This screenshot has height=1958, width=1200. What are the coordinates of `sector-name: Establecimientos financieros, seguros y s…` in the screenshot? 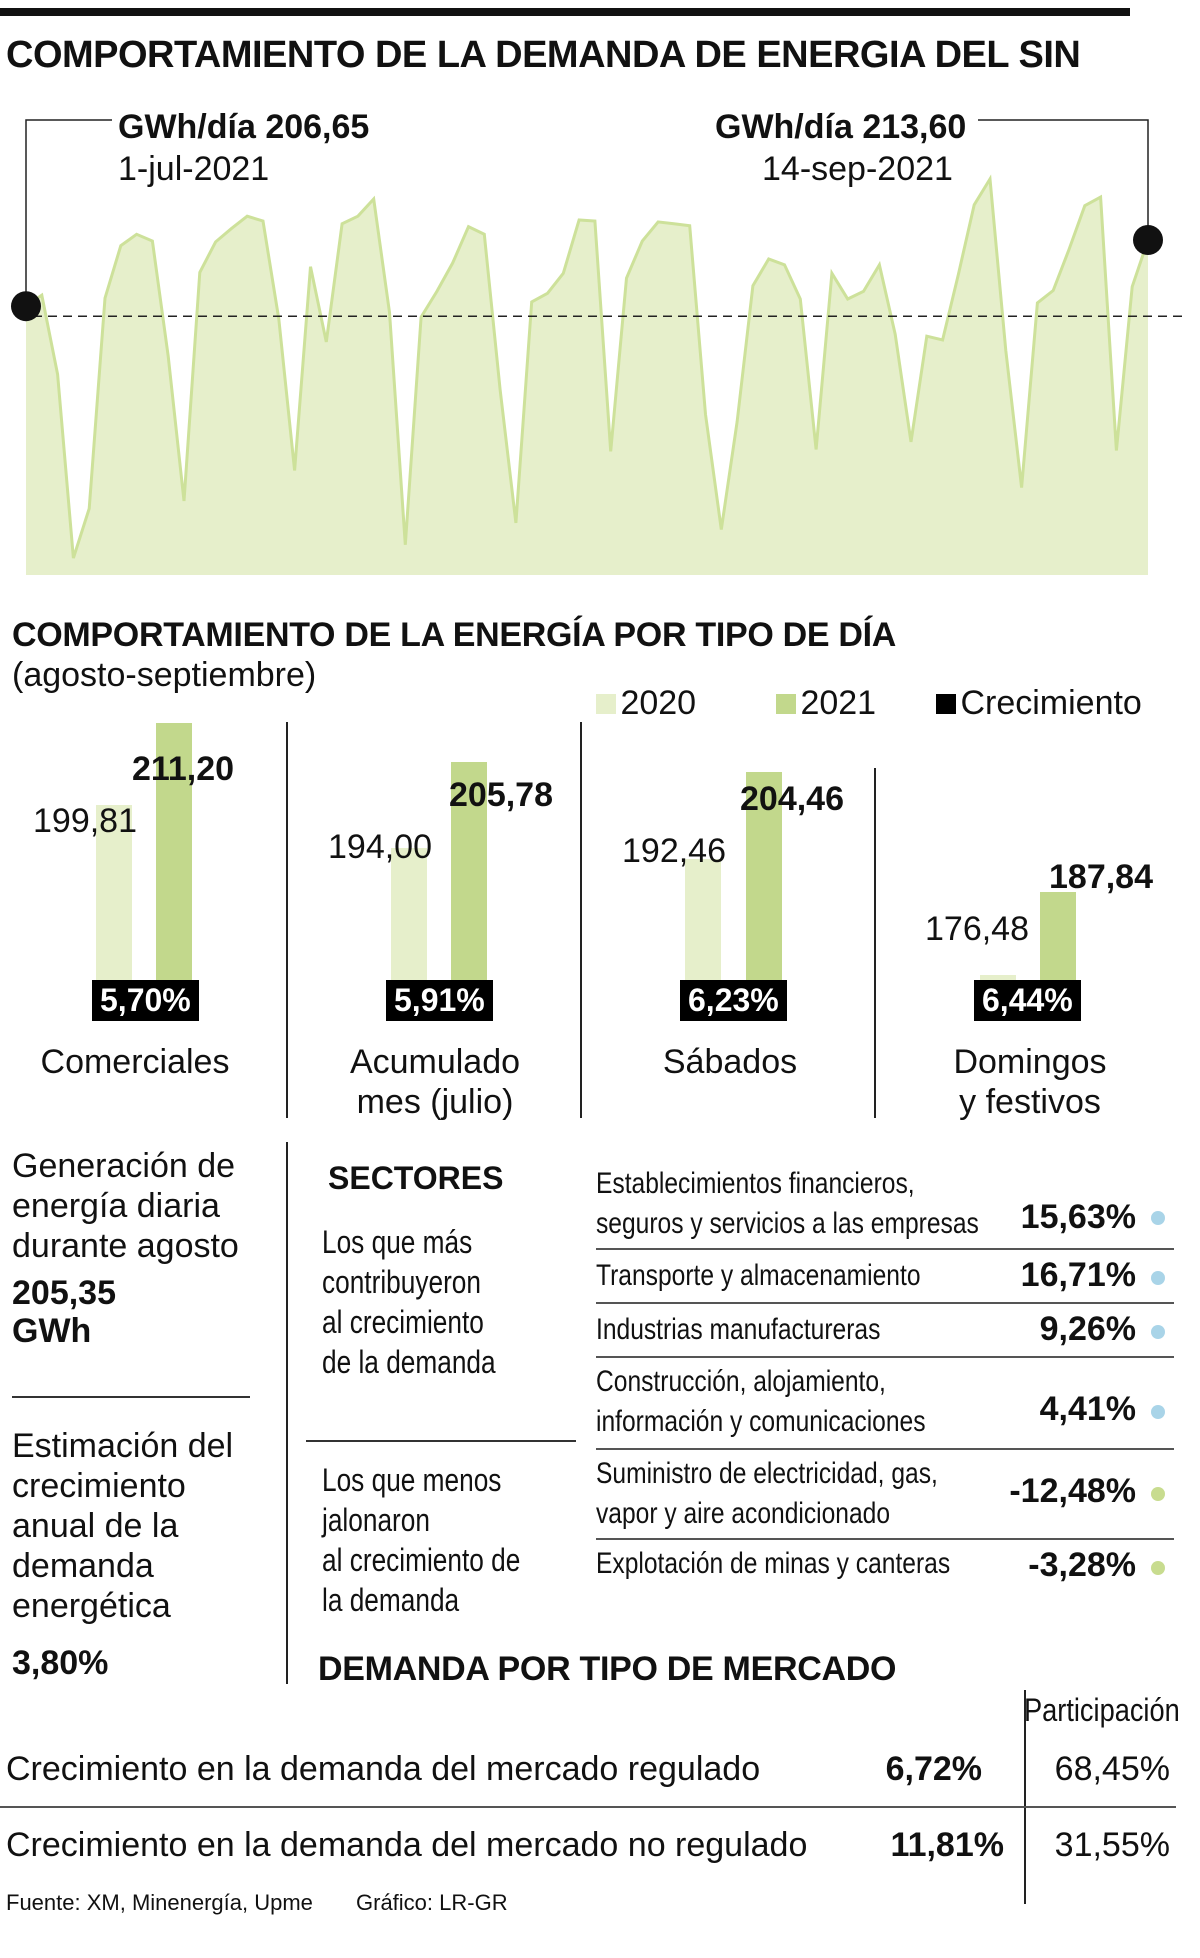 It's located at (787, 1203).